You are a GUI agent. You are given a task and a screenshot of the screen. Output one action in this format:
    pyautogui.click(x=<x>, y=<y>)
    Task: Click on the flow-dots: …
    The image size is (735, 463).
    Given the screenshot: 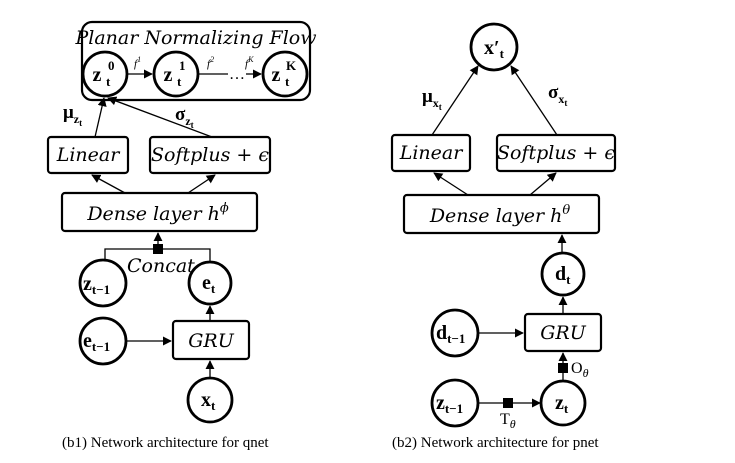 What is the action you would take?
    pyautogui.click(x=237, y=74)
    